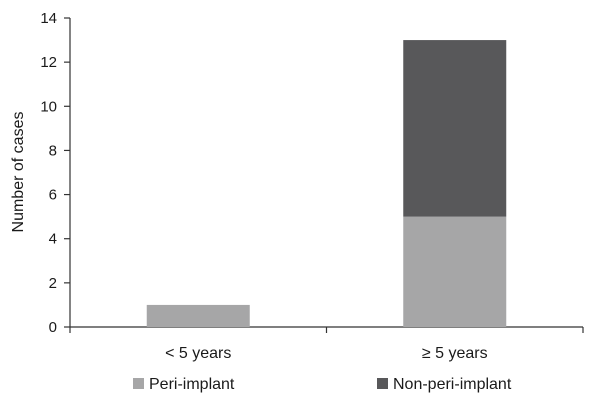 The height and width of the screenshot is (406, 601). Describe the element at coordinates (53, 283) in the screenshot. I see `y-tick-label: 2` at that location.